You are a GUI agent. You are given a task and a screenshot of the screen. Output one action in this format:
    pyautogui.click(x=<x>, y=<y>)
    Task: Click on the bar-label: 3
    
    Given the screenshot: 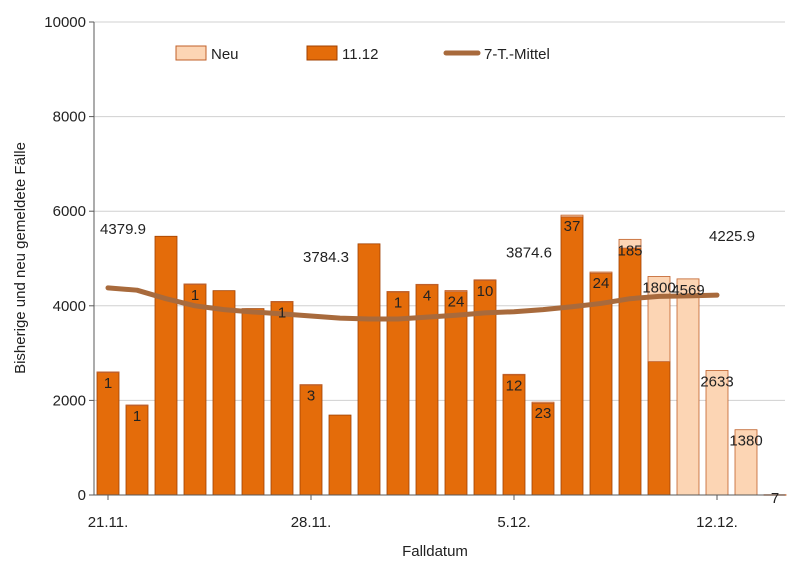 What is the action you would take?
    pyautogui.click(x=311, y=396)
    